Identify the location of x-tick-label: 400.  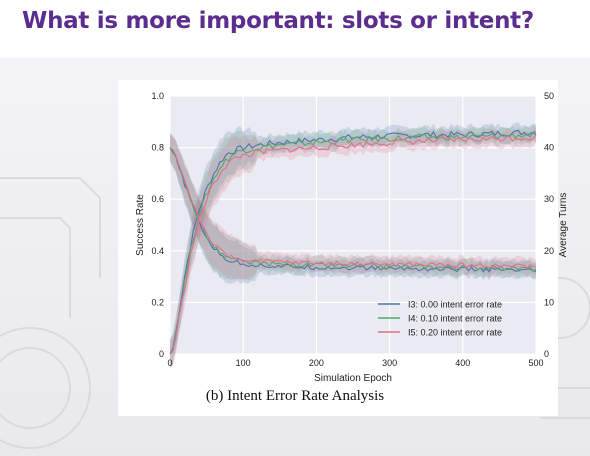
(462, 363).